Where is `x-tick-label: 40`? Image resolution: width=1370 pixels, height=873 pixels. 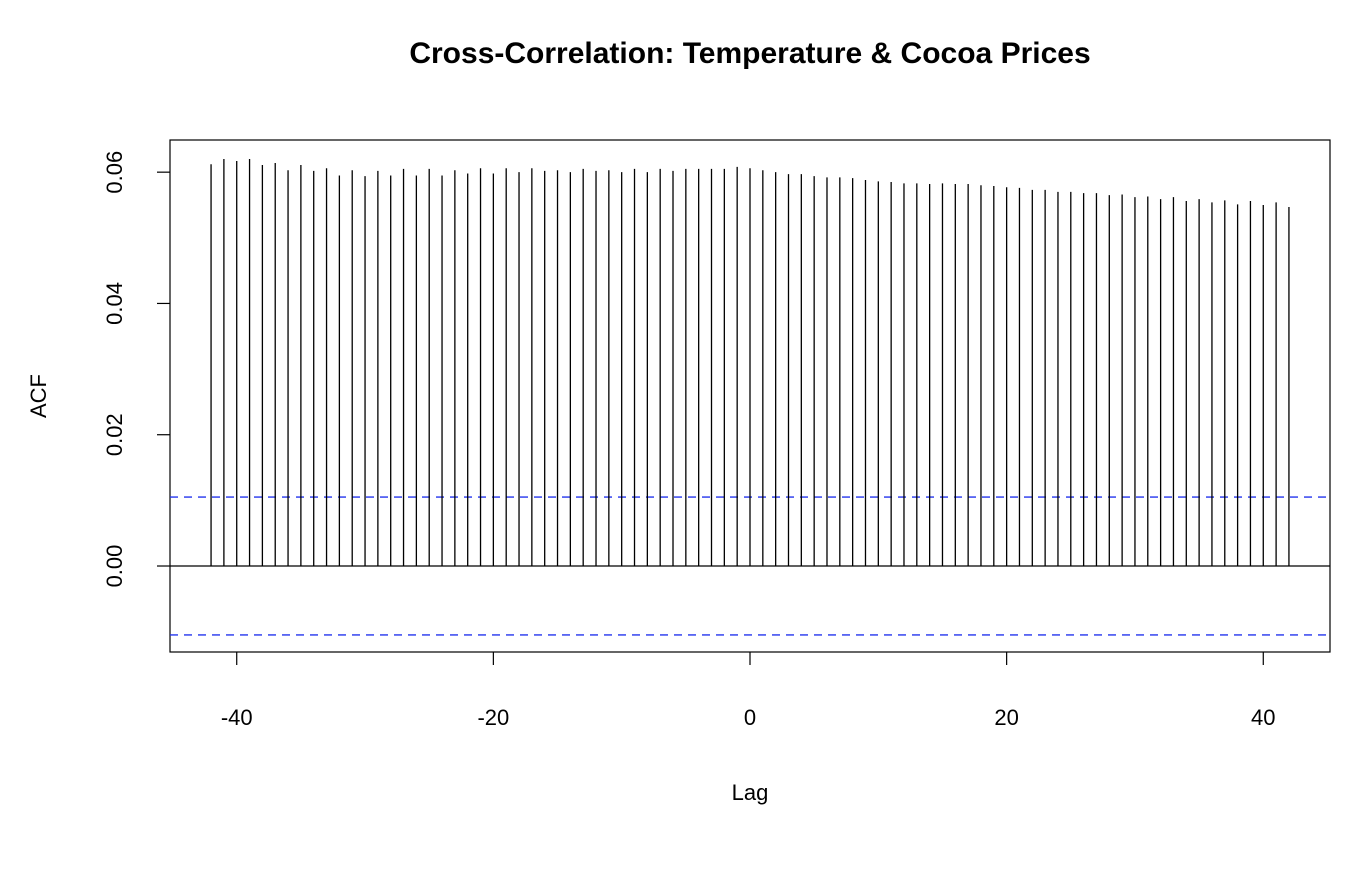 x-tick-label: 40 is located at coordinates (1263, 717).